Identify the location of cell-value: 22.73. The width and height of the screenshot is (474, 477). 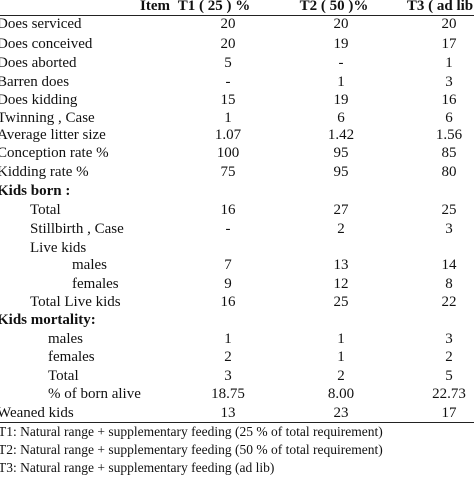
(449, 394).